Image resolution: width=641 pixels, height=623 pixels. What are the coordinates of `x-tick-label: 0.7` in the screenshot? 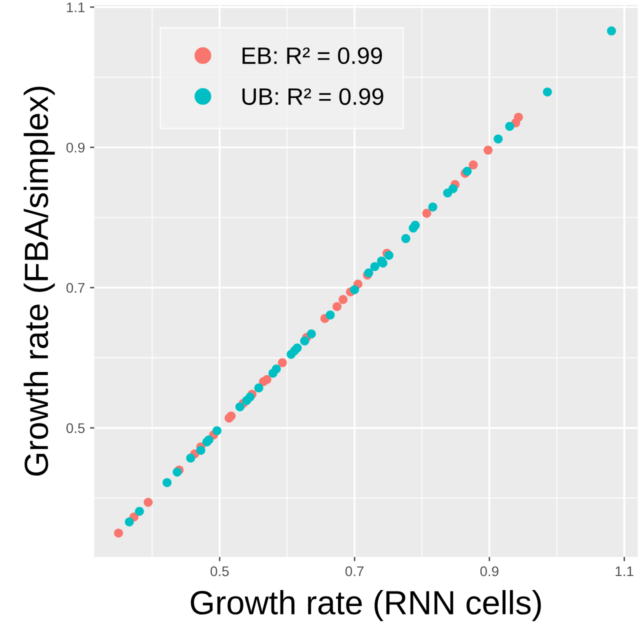 It's located at (354, 571).